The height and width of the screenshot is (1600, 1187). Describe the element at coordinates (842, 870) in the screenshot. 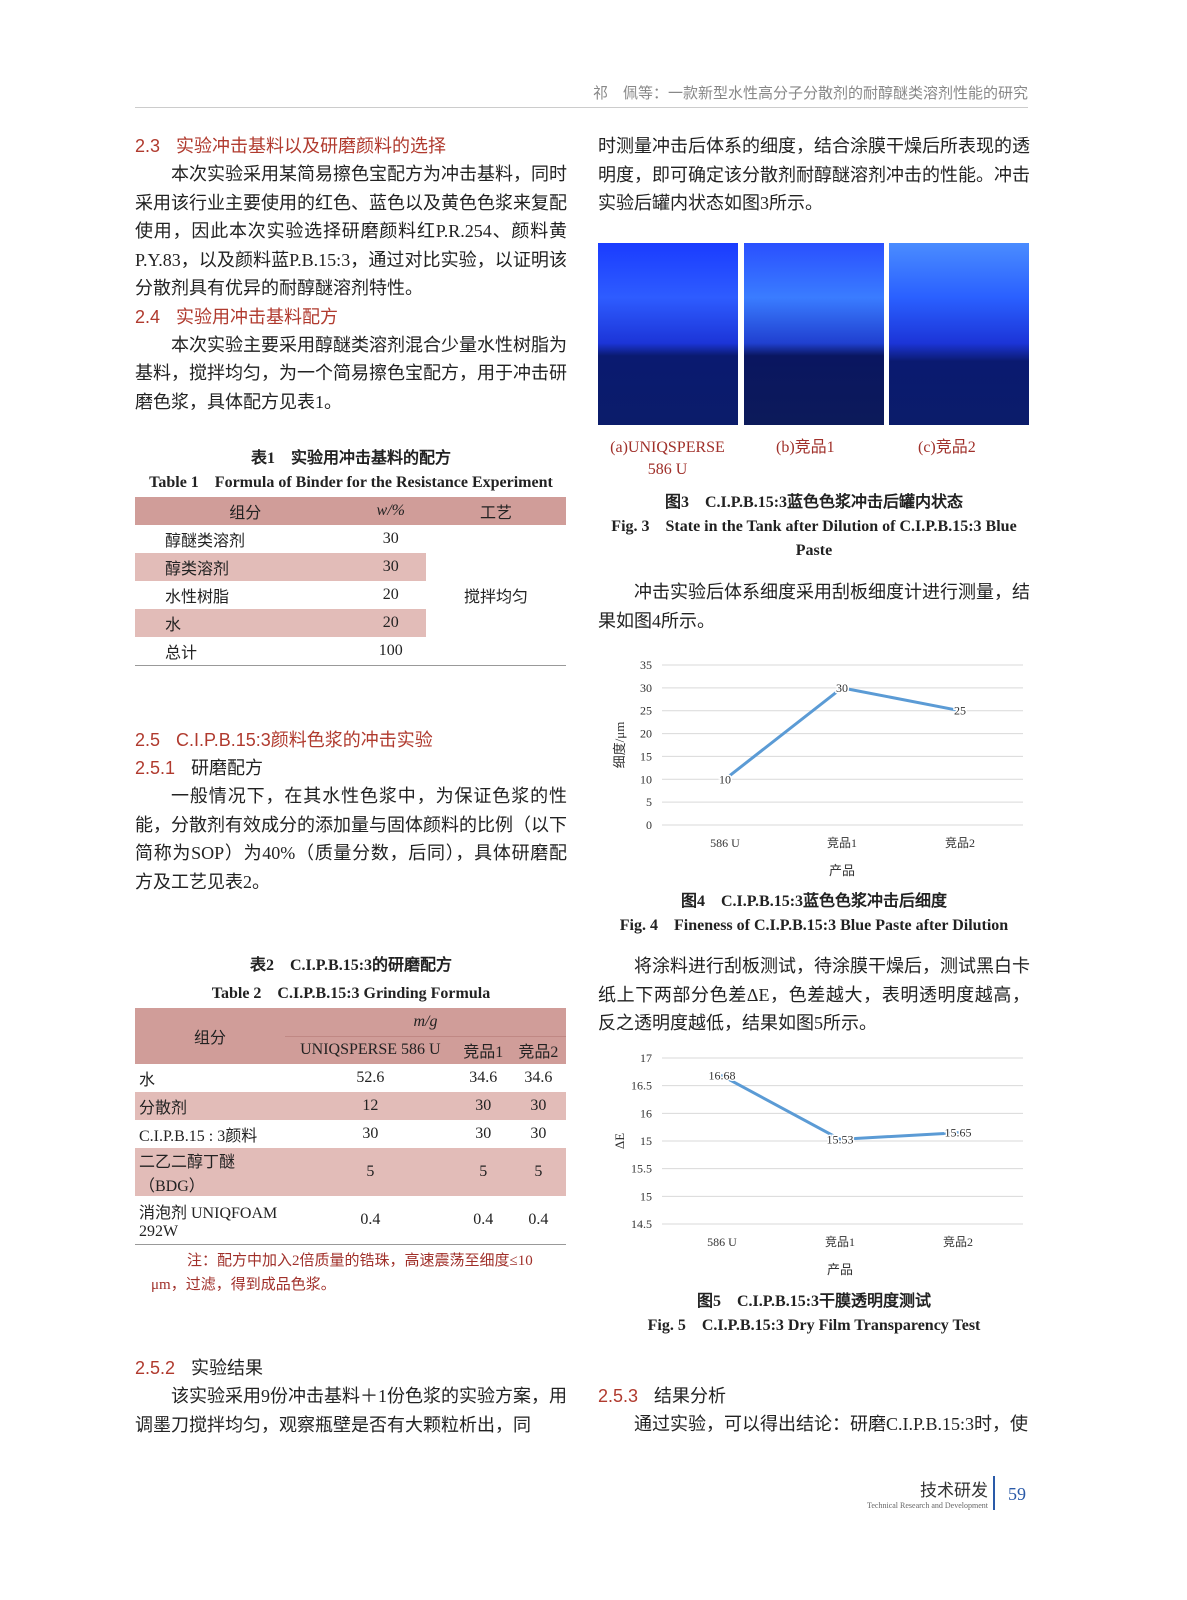

I see `x-axis-label: 产品` at that location.